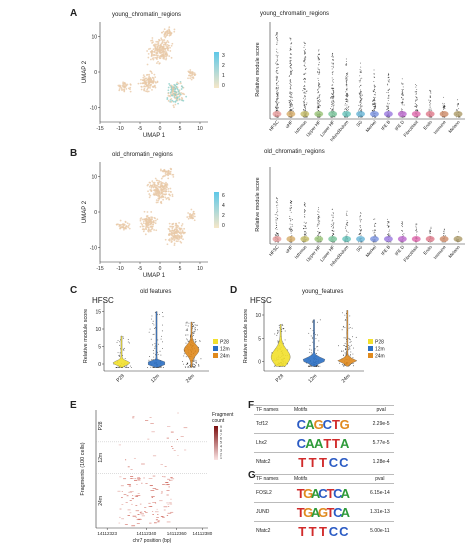 This screenshot has width=474, height=550. Describe the element at coordinates (324, 479) in the screenshot. I see `table-header-row: TF names Motifs pval` at that location.